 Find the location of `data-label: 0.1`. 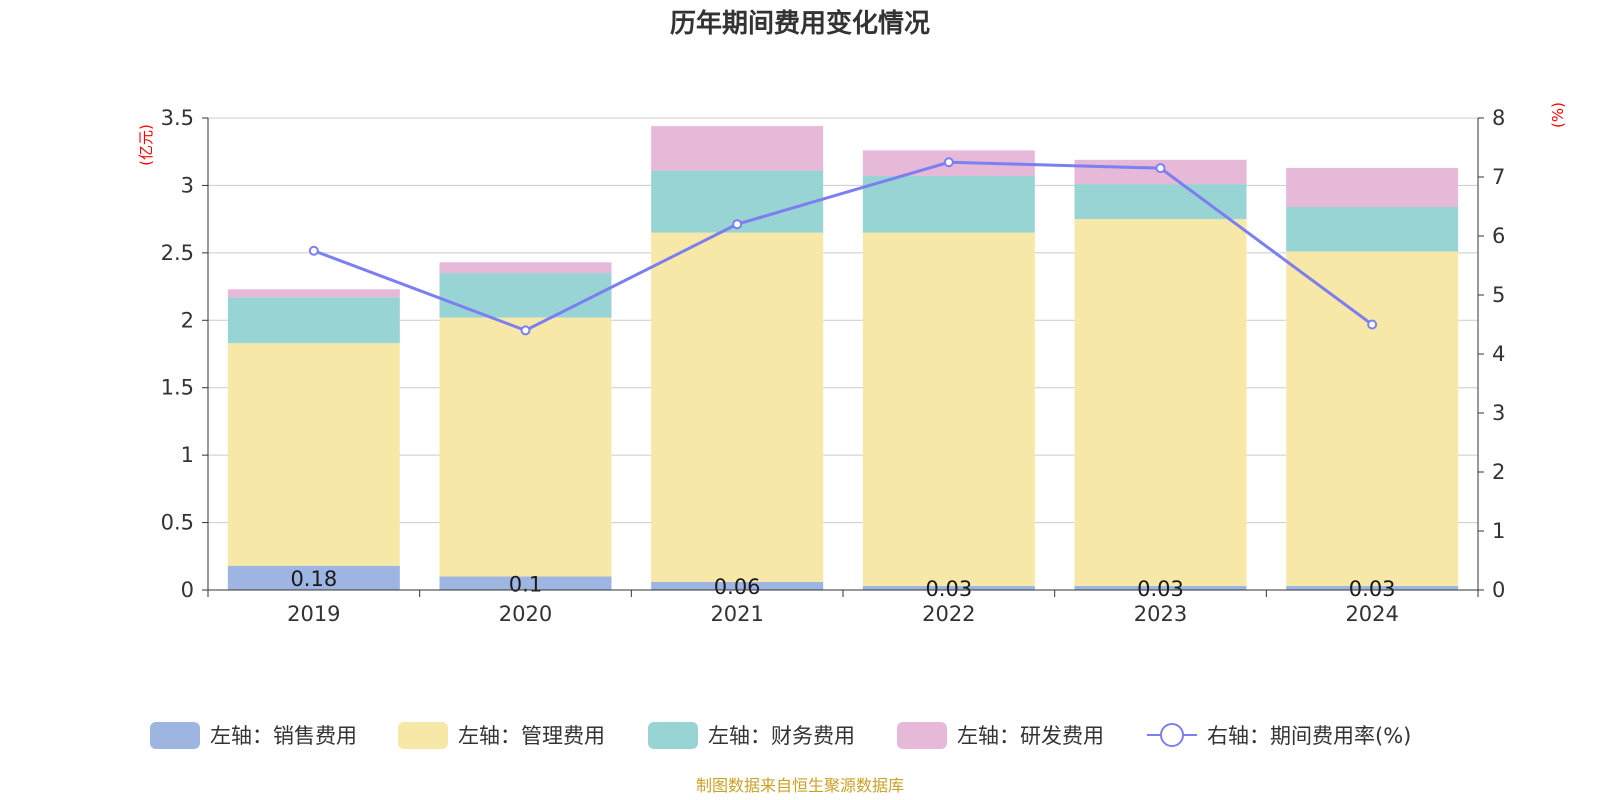

data-label: 0.1 is located at coordinates (525, 584).